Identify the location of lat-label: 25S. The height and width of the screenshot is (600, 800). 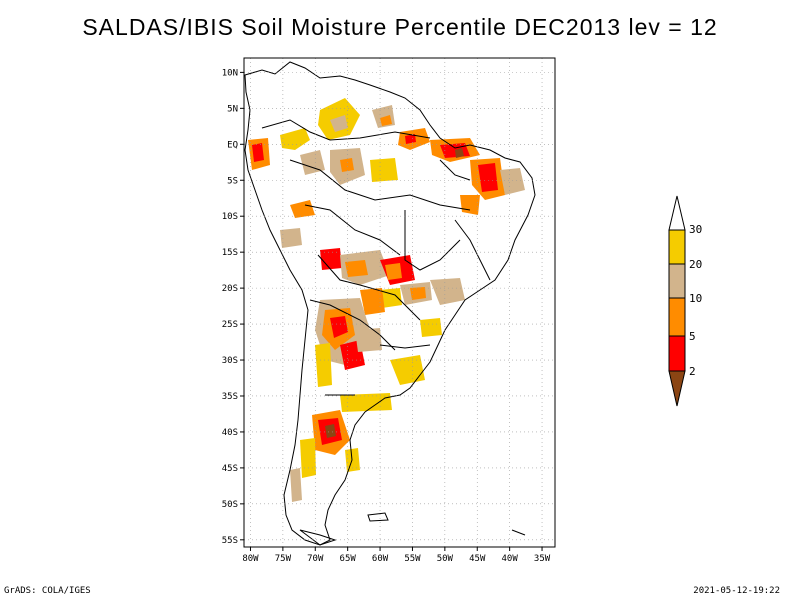
(230, 325).